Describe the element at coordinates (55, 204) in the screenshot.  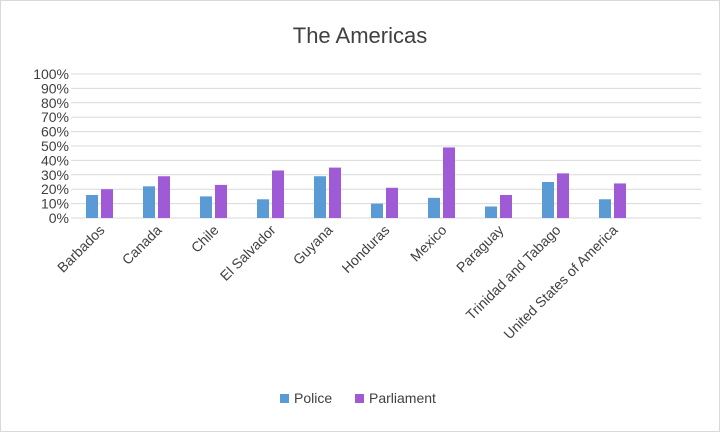
I see `y-tick-label: 10%` at that location.